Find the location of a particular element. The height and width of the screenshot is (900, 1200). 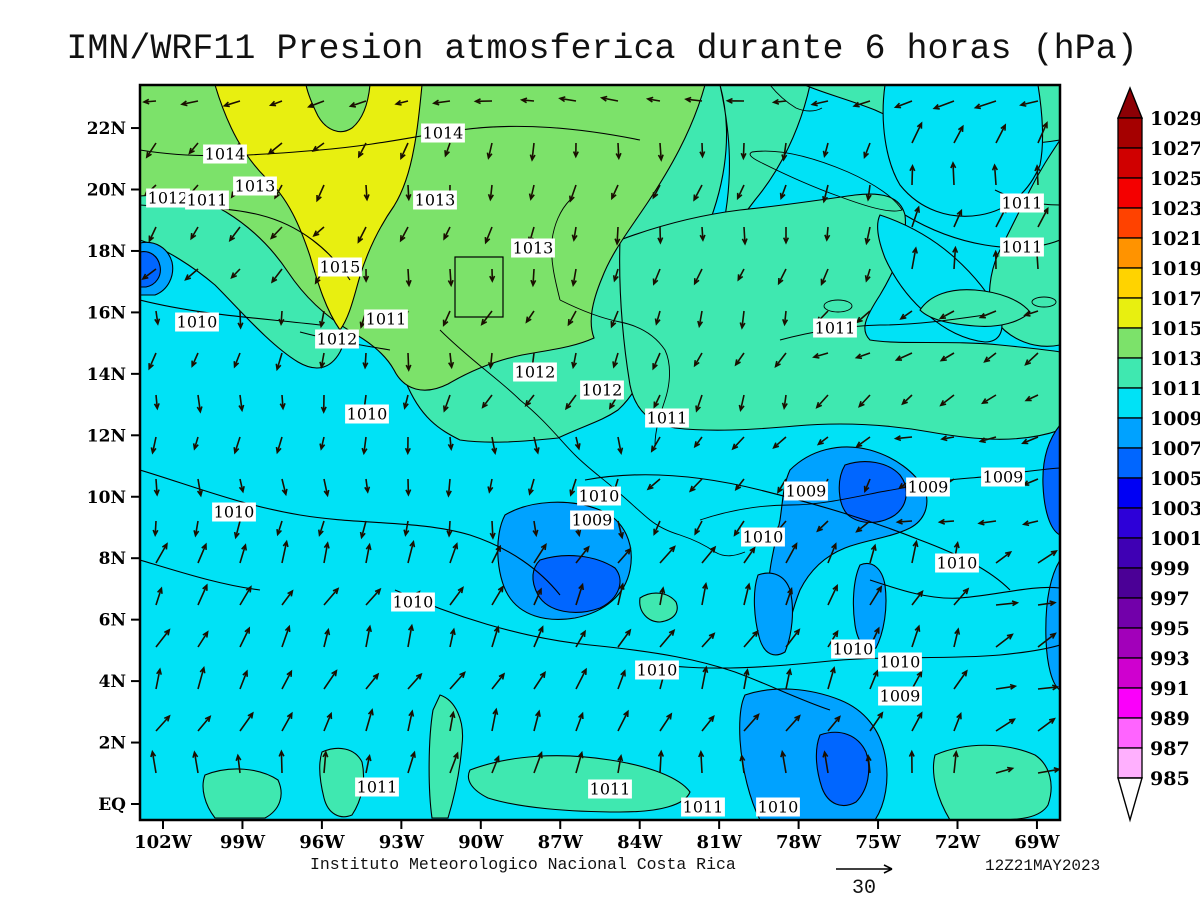

y-axis-label: 16N is located at coordinates (106, 313).